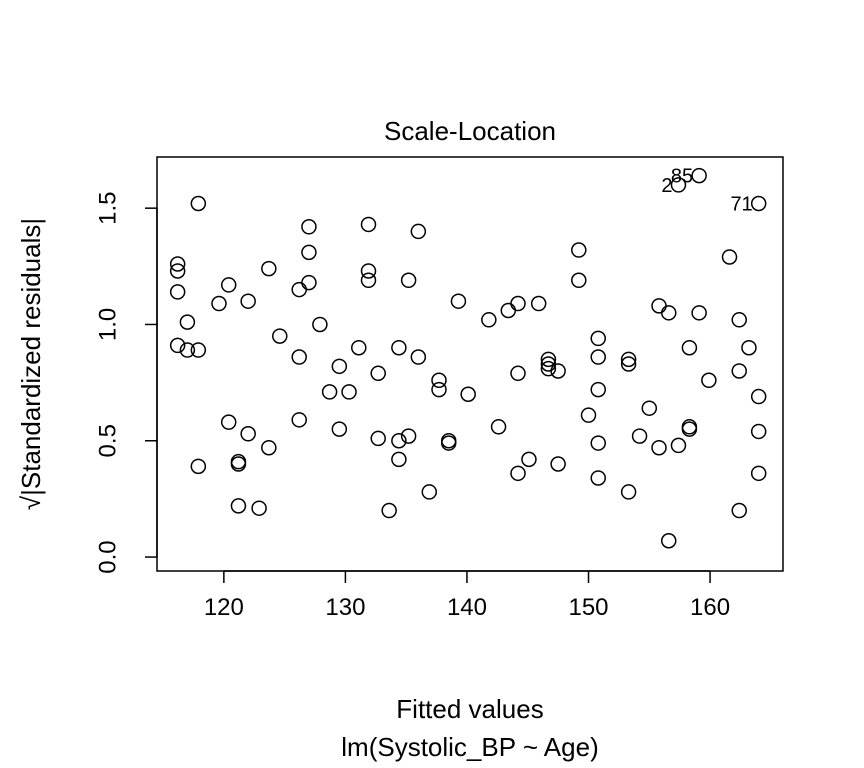 Image resolution: width=864 pixels, height=768 pixels. I want to click on chart-title: Scale-Location, so click(470, 131).